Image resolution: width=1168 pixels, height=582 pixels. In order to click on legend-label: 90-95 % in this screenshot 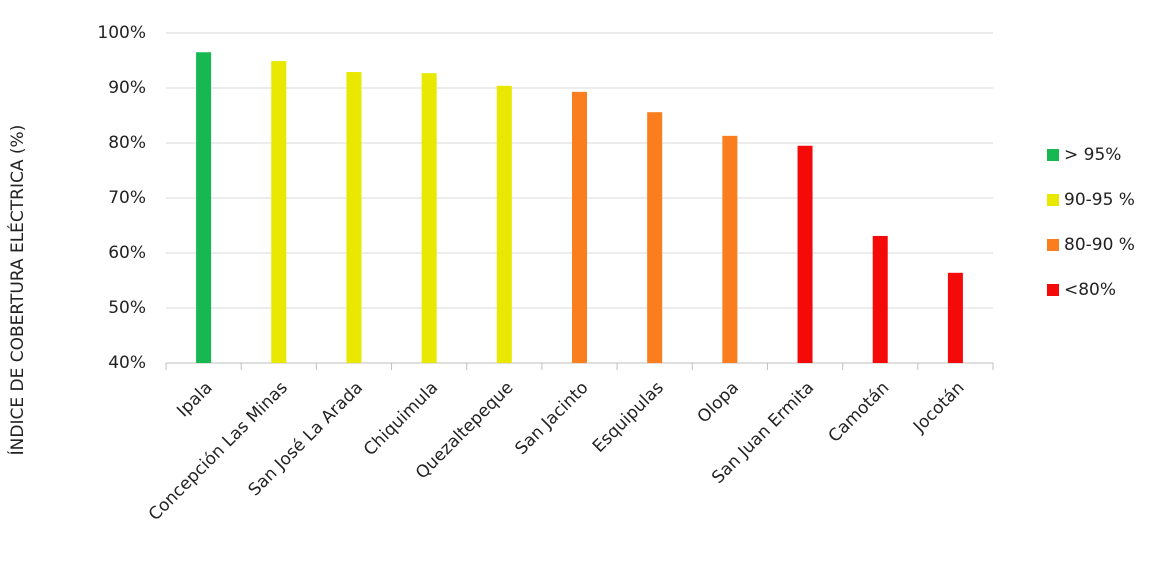, I will do `click(1099, 200)`.